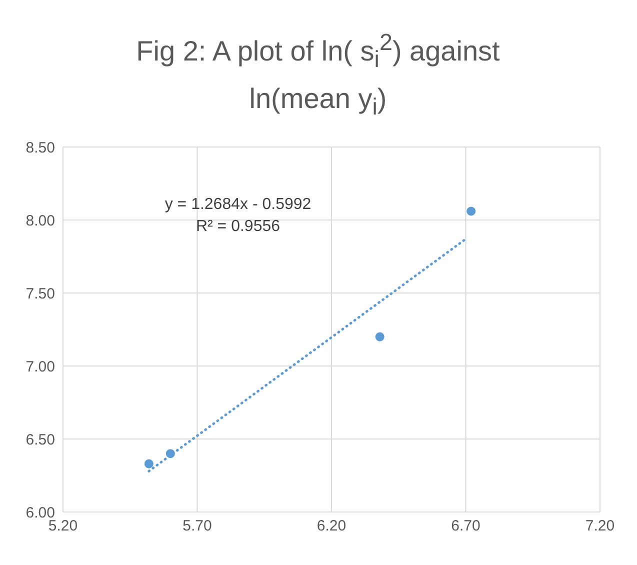 Image resolution: width=637 pixels, height=565 pixels. I want to click on x-tick-label: 6.20, so click(331, 526).